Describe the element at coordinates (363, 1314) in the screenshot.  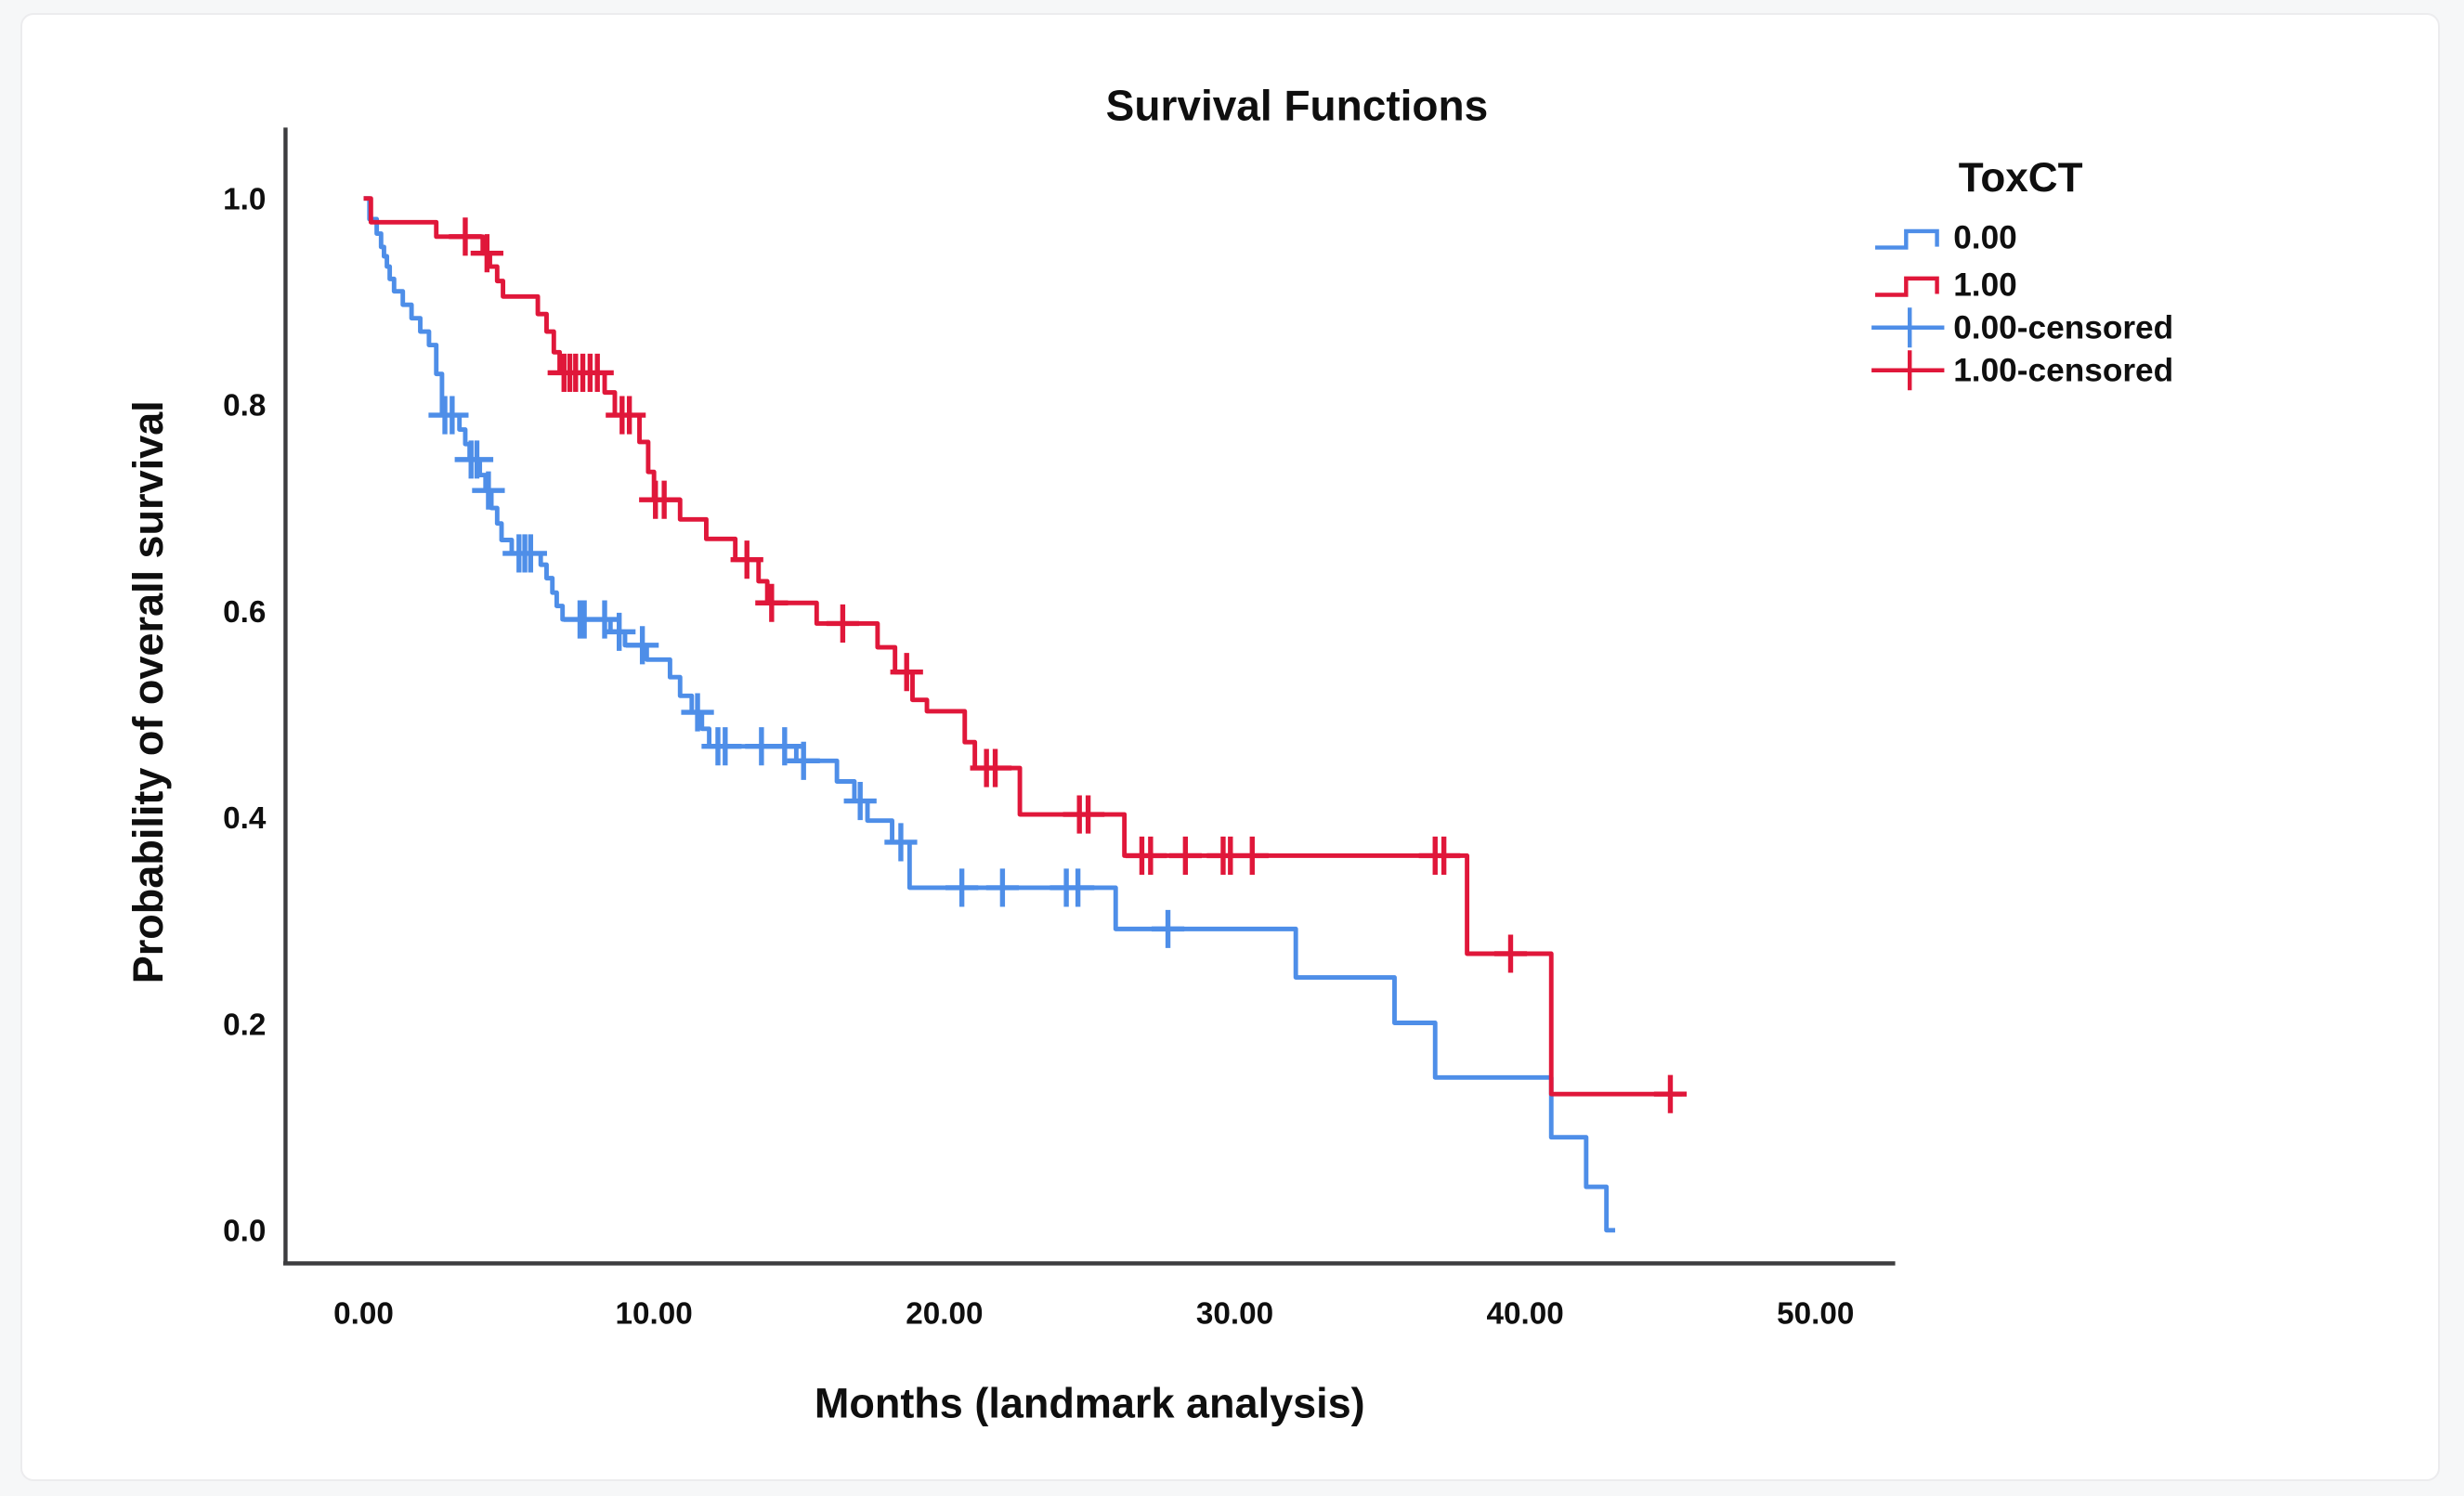
I see `x-tick-label: 0.00` at that location.